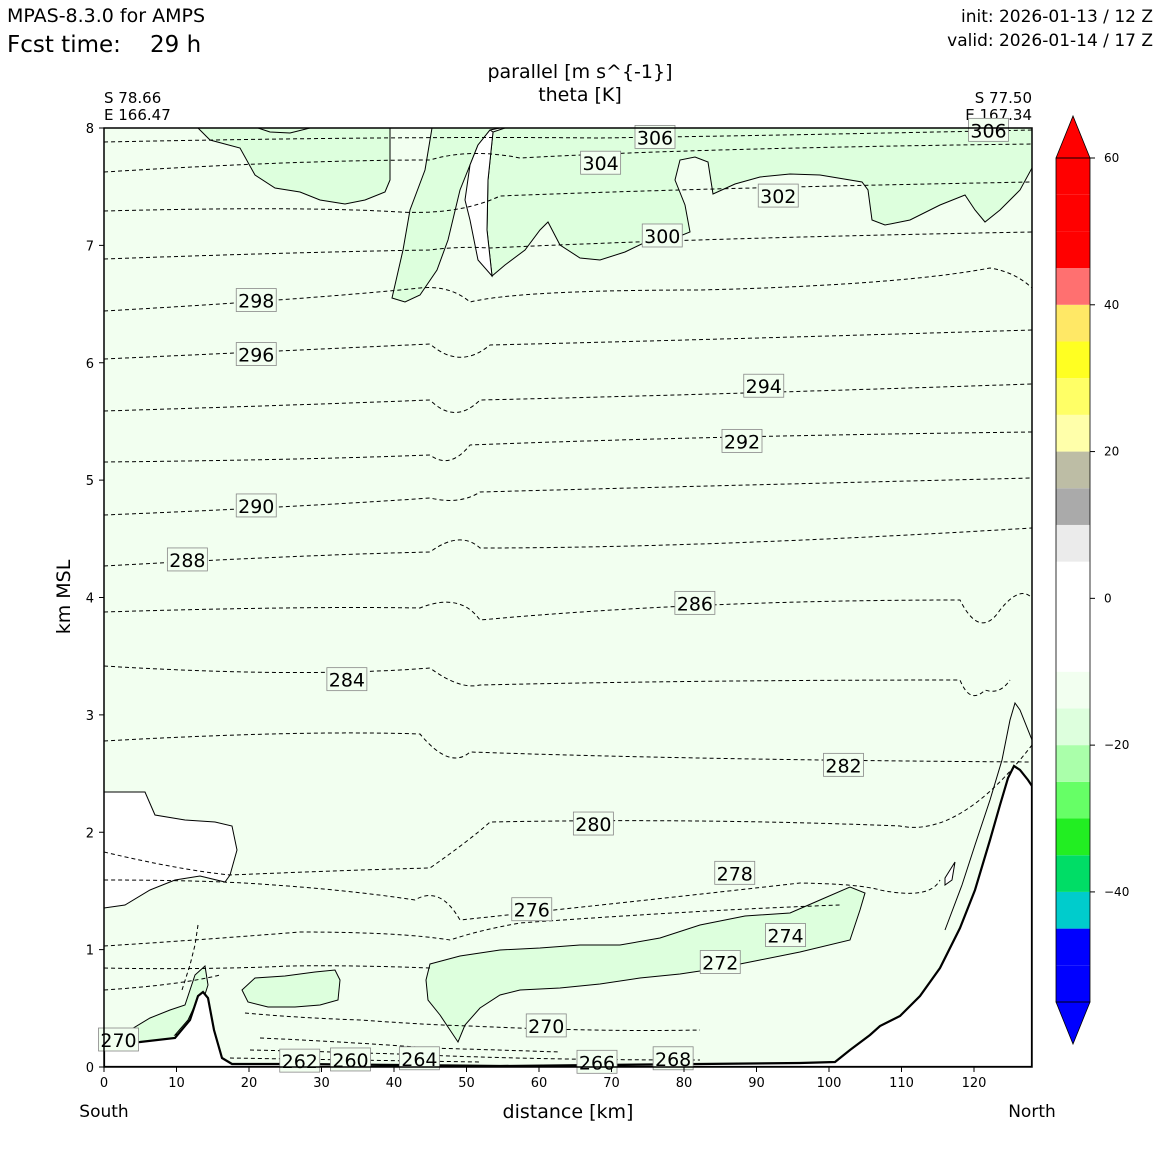 This screenshot has width=1160, height=1160. I want to click on contour-label-text: 288, so click(187, 561).